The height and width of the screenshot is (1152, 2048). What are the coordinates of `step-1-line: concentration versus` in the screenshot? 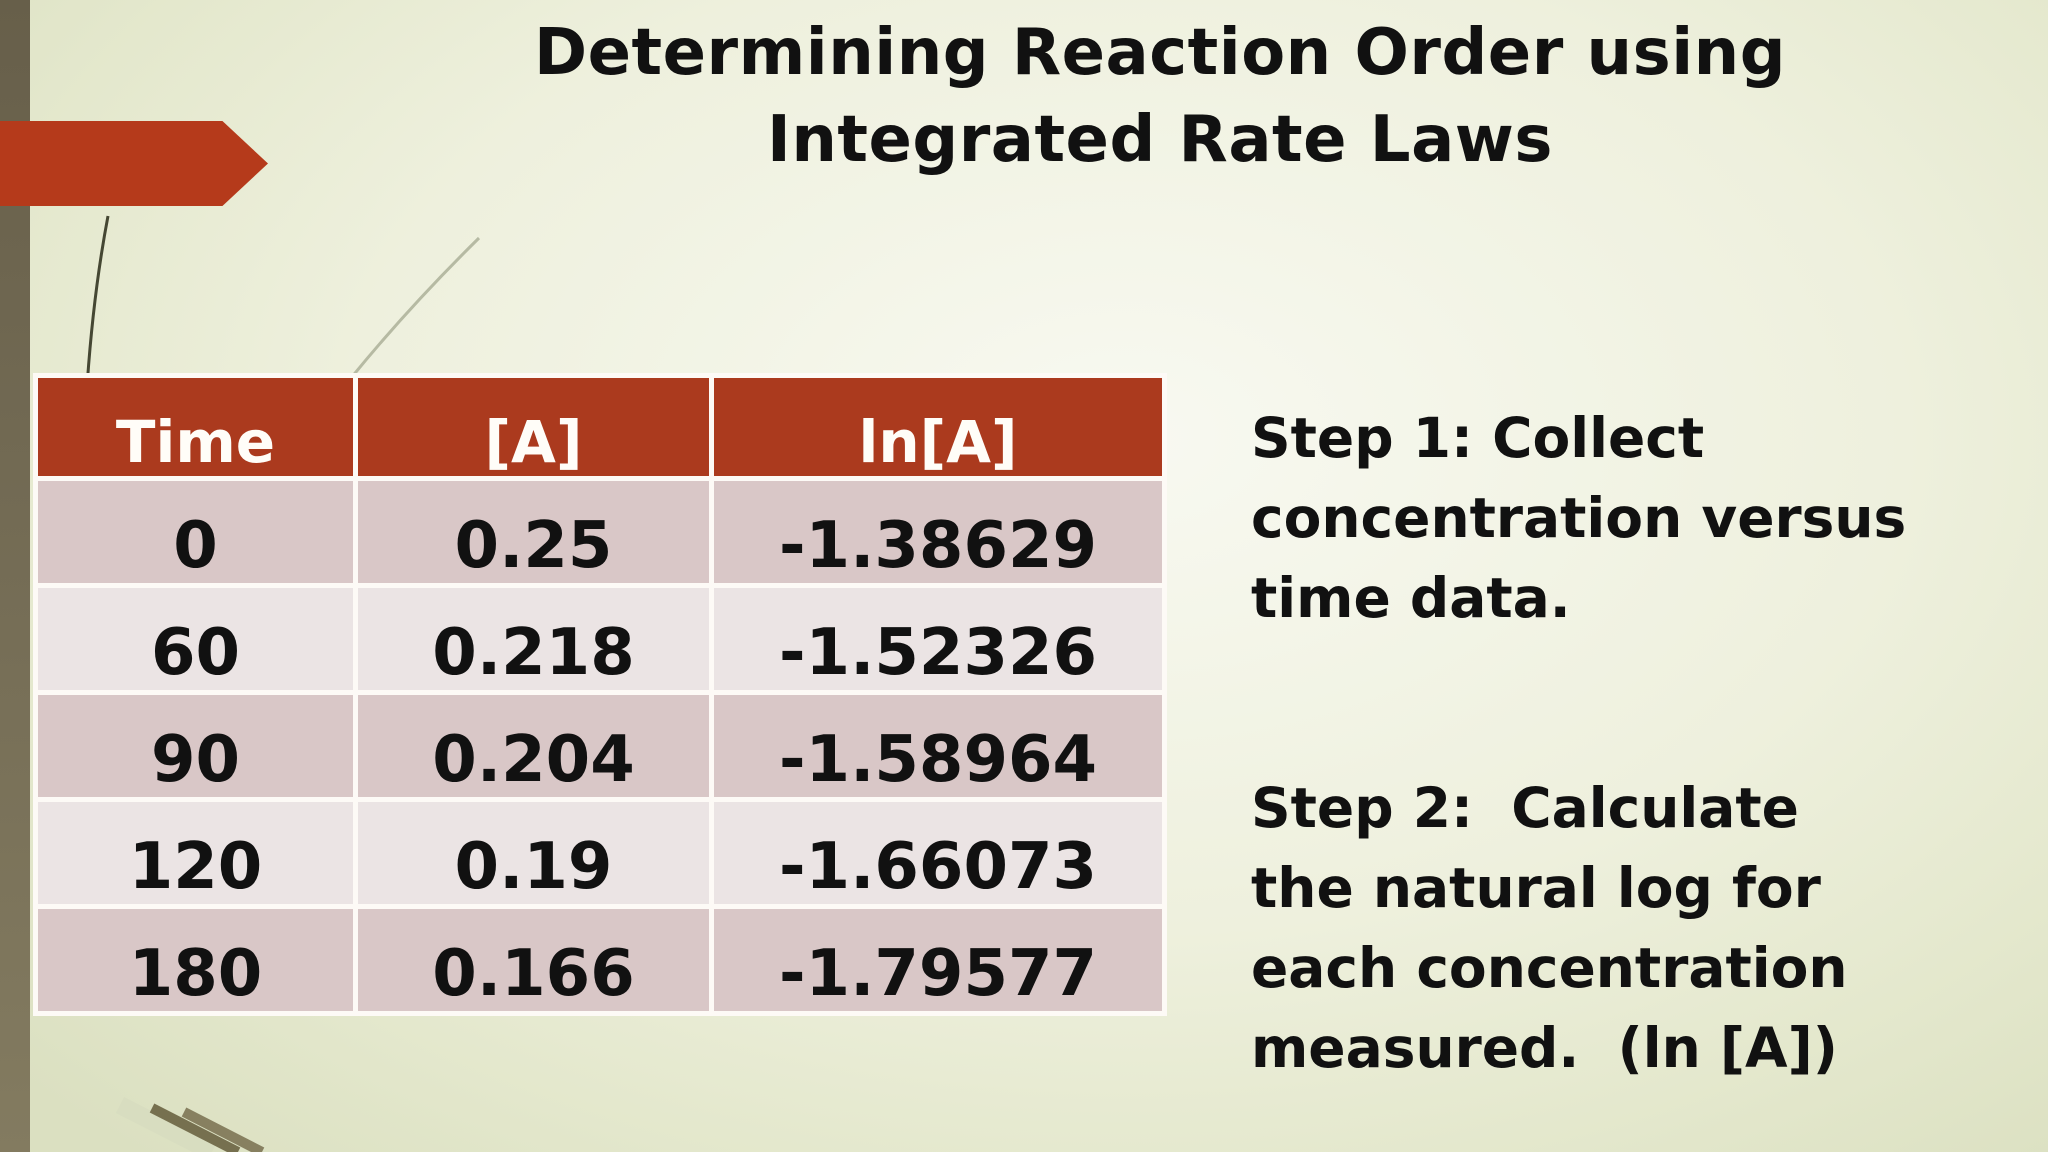 It's located at (1579, 518).